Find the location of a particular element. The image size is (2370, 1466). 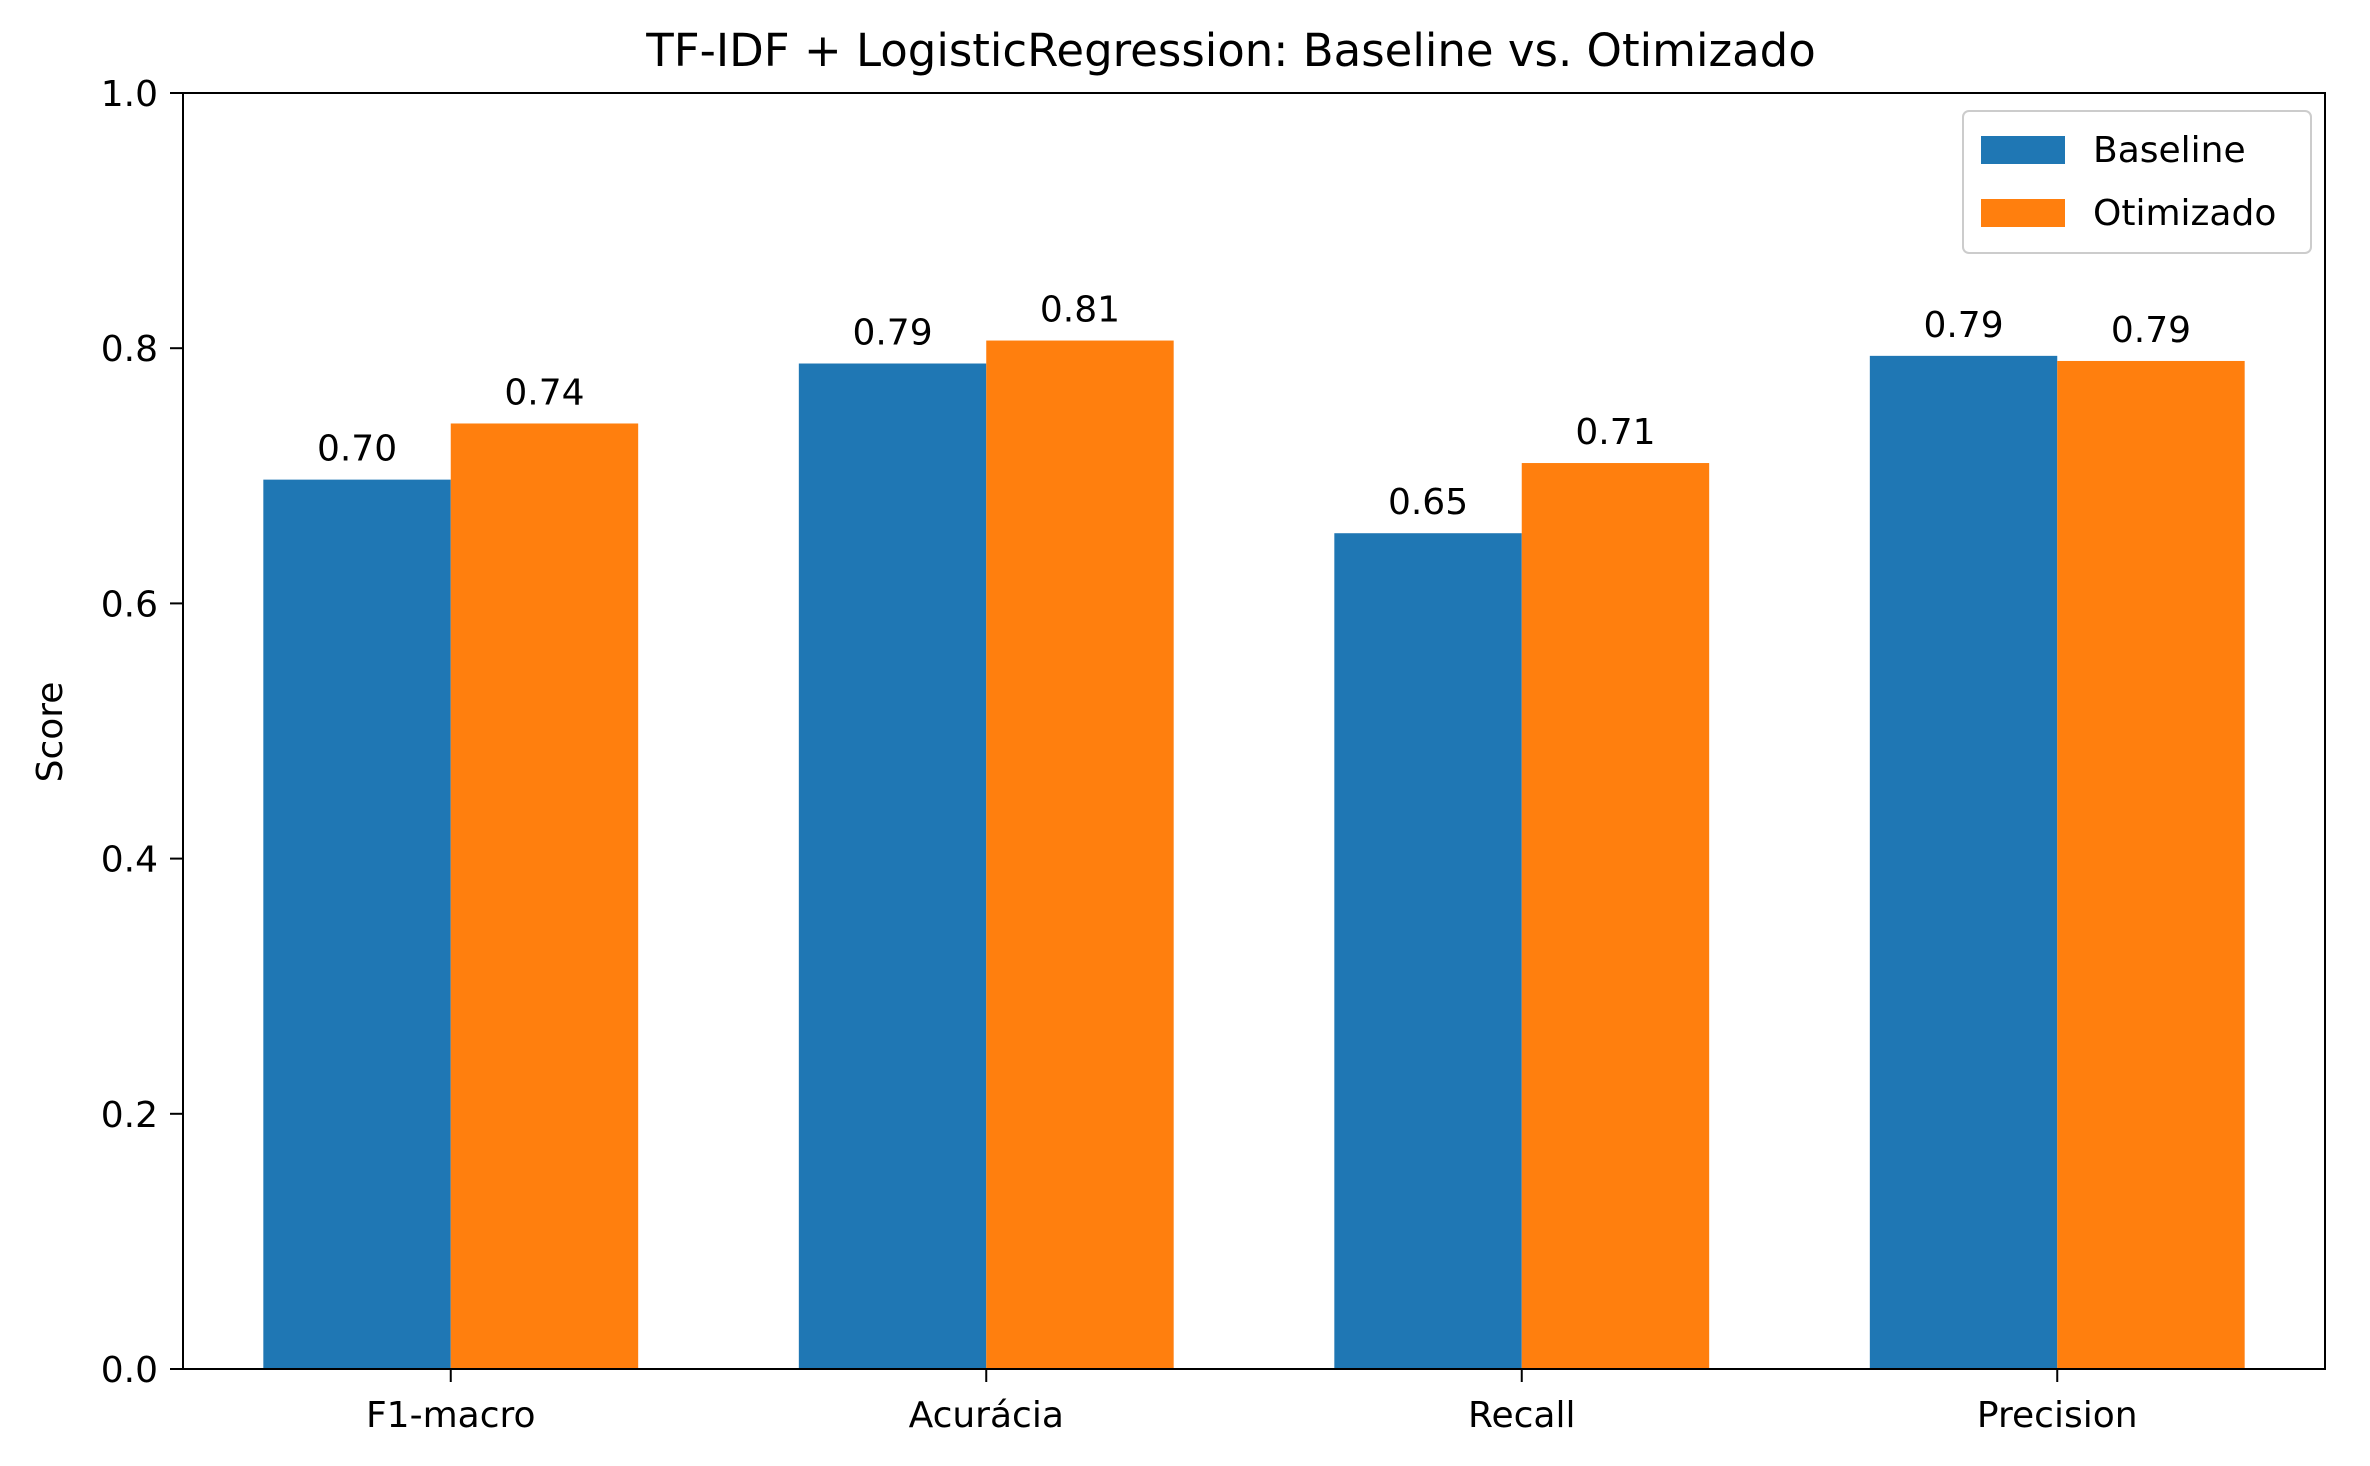

y-tick-label: 0.6 is located at coordinates (129, 604).